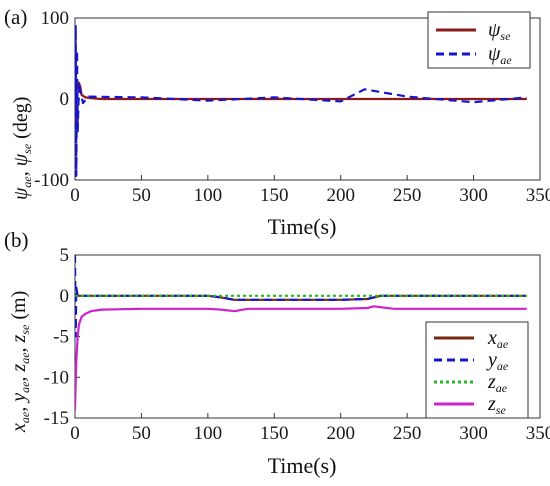  Describe the element at coordinates (473, 433) in the screenshot. I see `x-tick-label-b: 300` at that location.